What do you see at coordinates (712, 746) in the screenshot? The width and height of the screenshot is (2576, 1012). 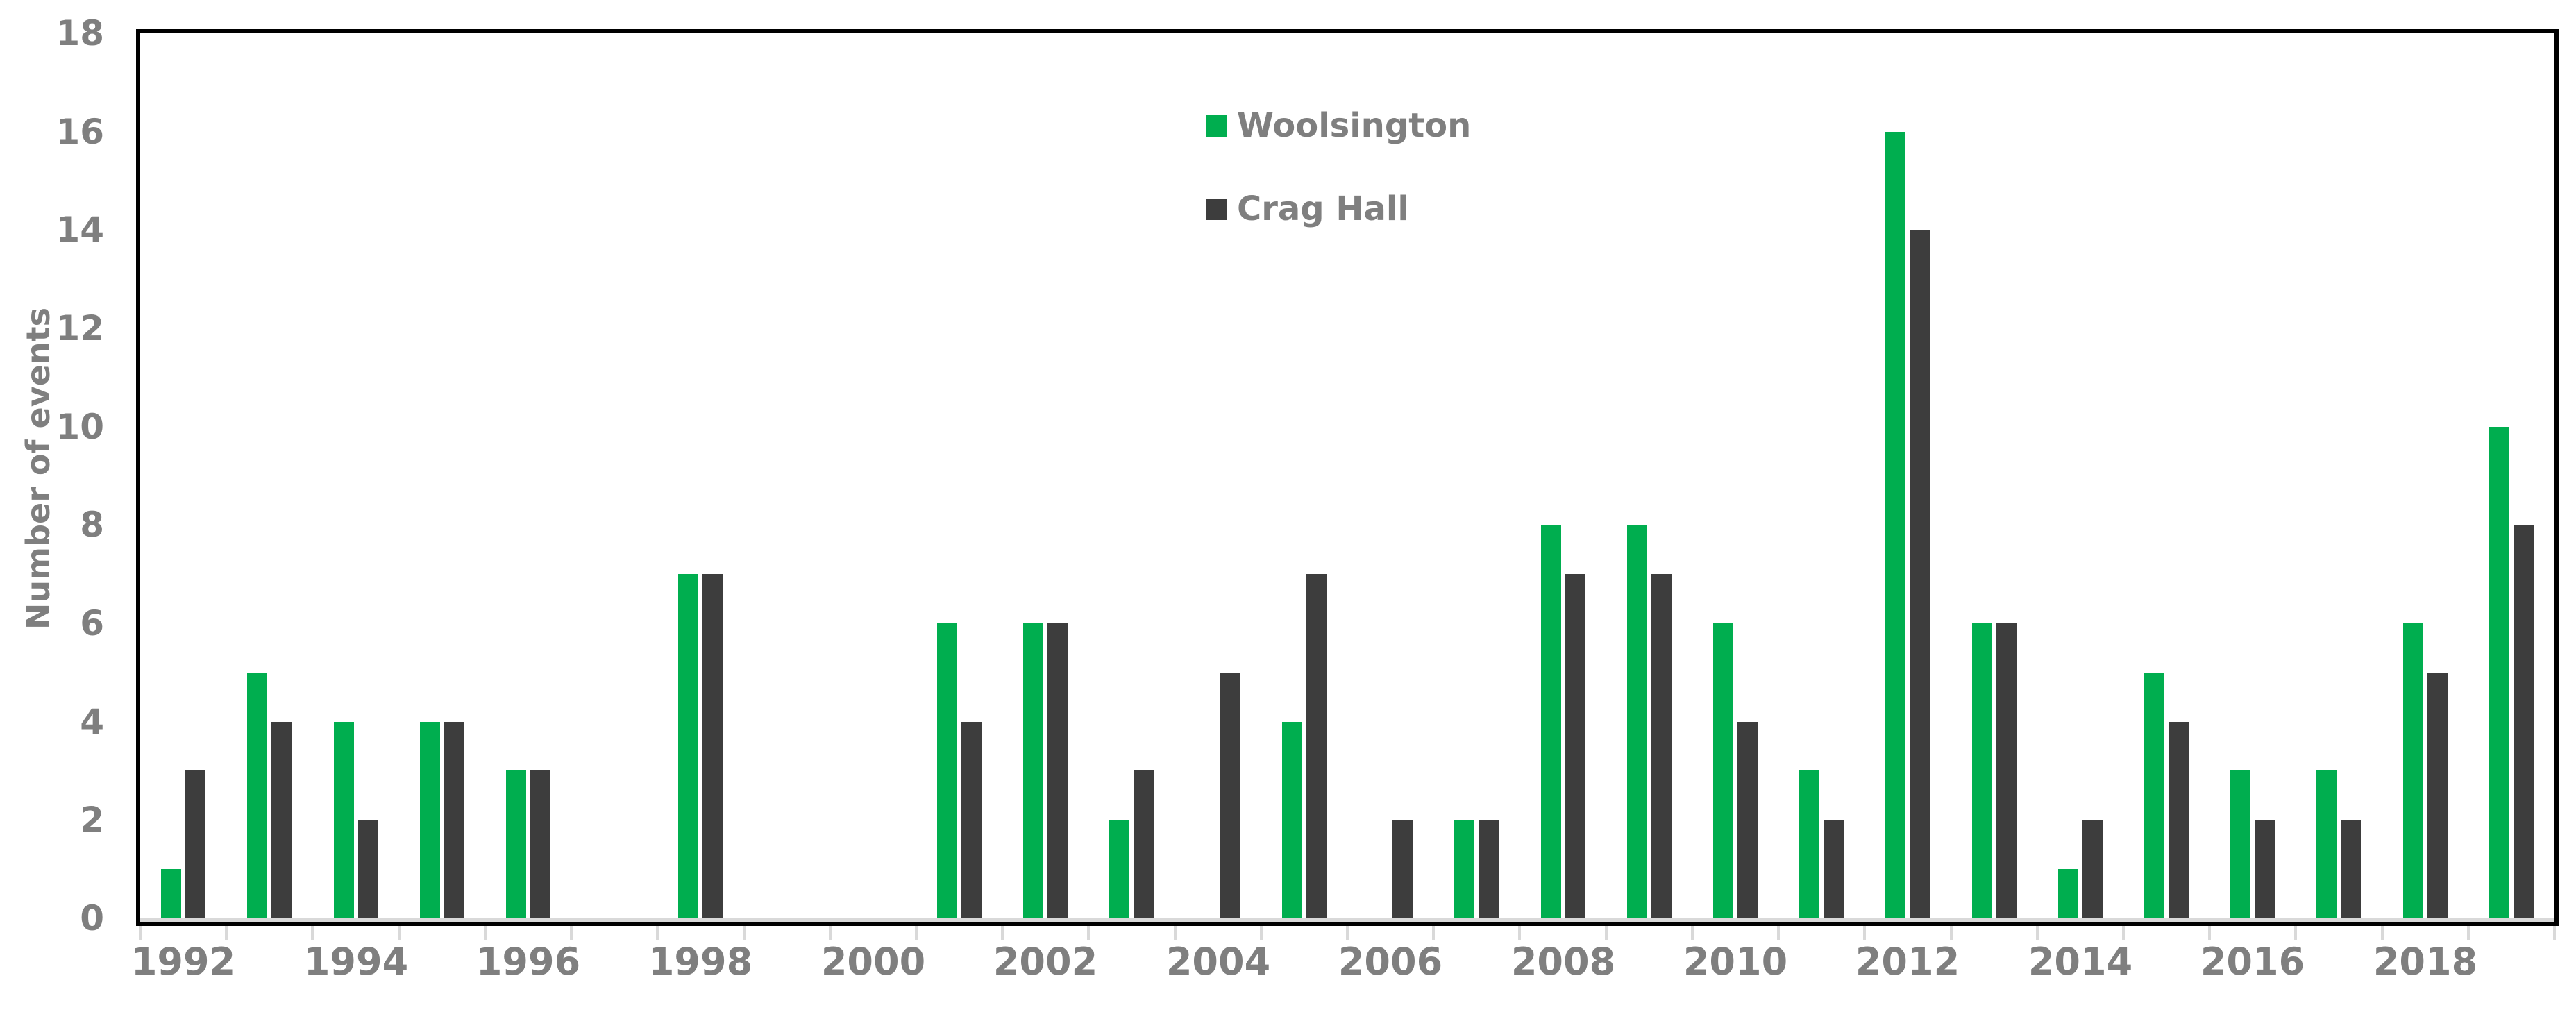 I see `bar-crag-hall-1998` at bounding box center [712, 746].